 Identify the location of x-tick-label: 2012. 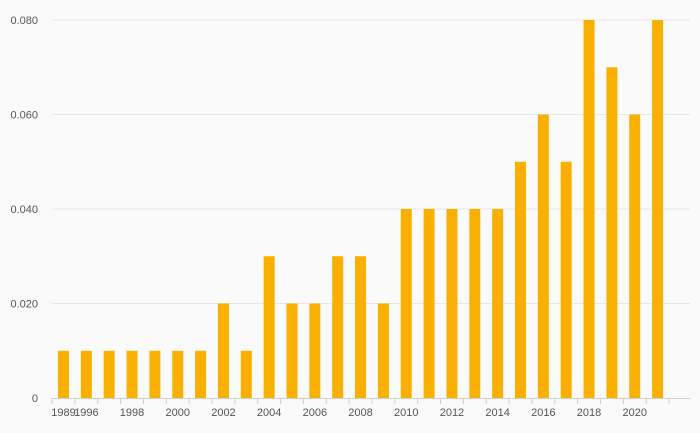
(452, 413).